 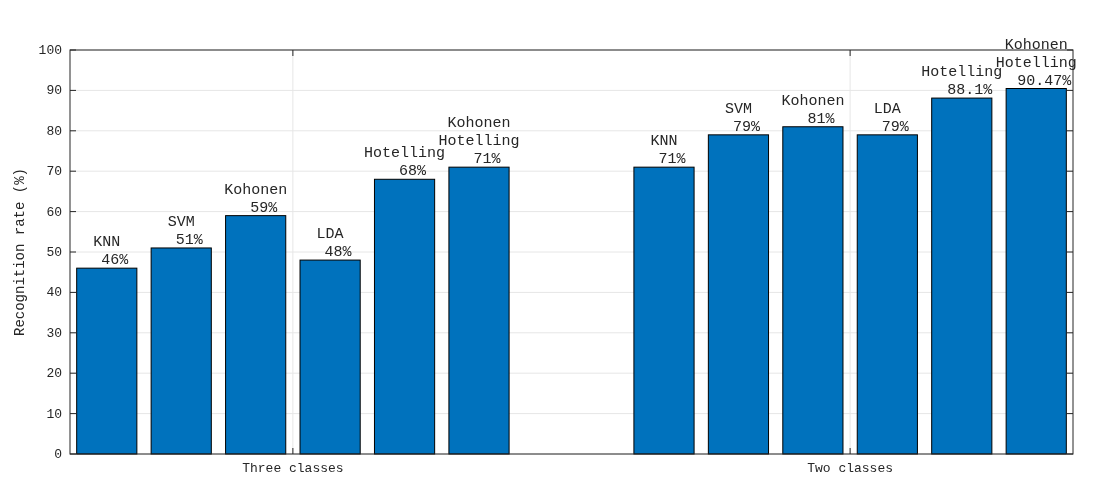 What do you see at coordinates (189, 240) in the screenshot?
I see `data-label: 51%` at bounding box center [189, 240].